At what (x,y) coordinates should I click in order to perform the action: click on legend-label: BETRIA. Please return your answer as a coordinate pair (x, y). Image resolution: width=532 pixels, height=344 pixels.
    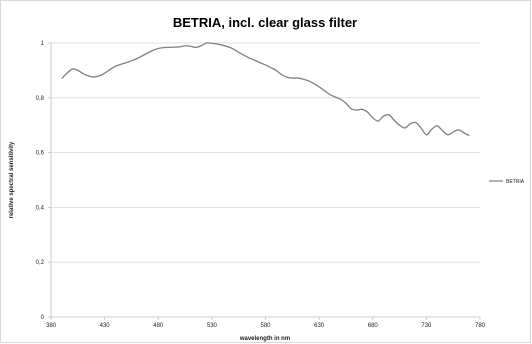
    Looking at the image, I should click on (515, 182).